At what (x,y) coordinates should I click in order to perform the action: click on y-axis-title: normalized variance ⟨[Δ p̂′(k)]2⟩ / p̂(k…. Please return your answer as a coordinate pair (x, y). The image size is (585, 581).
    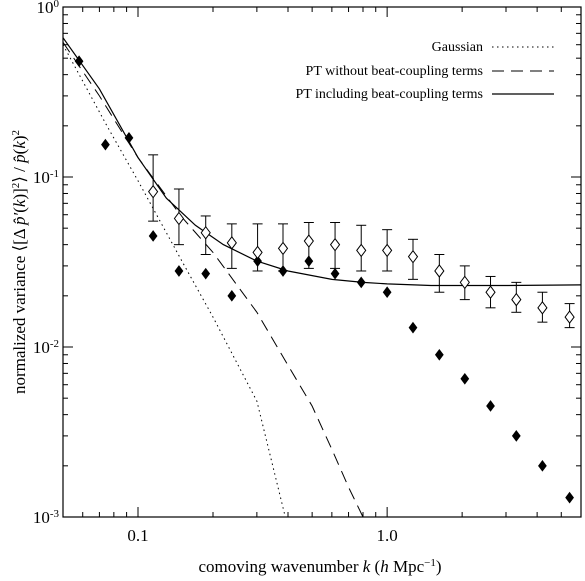
    Looking at the image, I should click on (19, 262).